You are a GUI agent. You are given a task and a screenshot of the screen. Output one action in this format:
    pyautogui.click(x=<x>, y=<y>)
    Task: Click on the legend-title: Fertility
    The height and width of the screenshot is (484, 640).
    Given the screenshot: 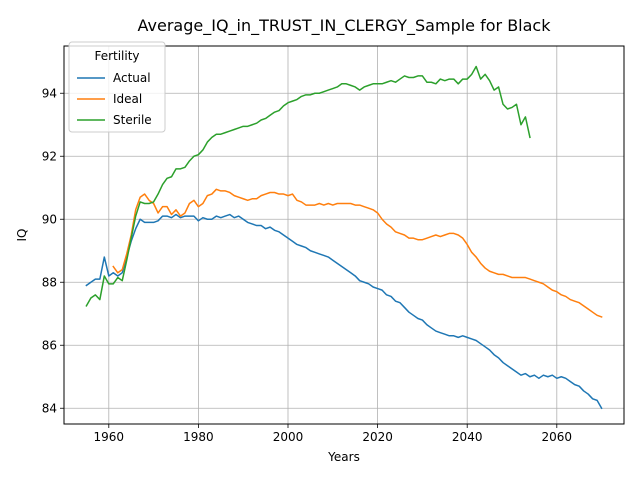 What is the action you would take?
    pyautogui.click(x=116, y=56)
    